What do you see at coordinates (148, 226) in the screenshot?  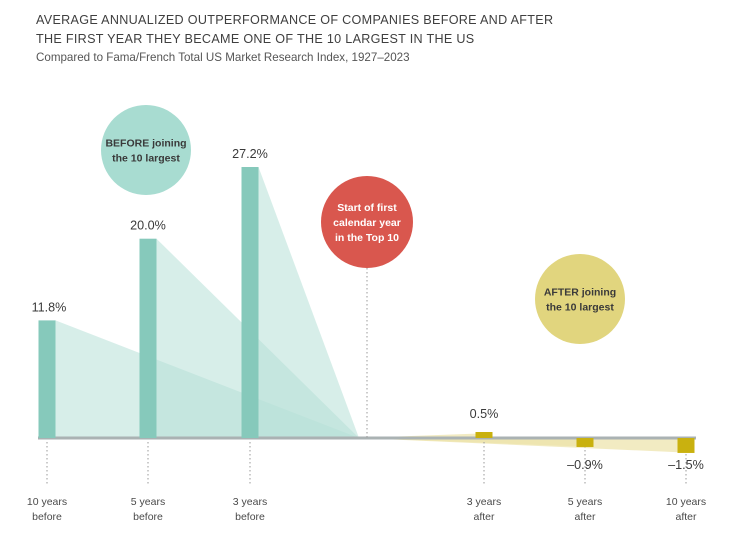 I see `value-label: 20.0%` at bounding box center [148, 226].